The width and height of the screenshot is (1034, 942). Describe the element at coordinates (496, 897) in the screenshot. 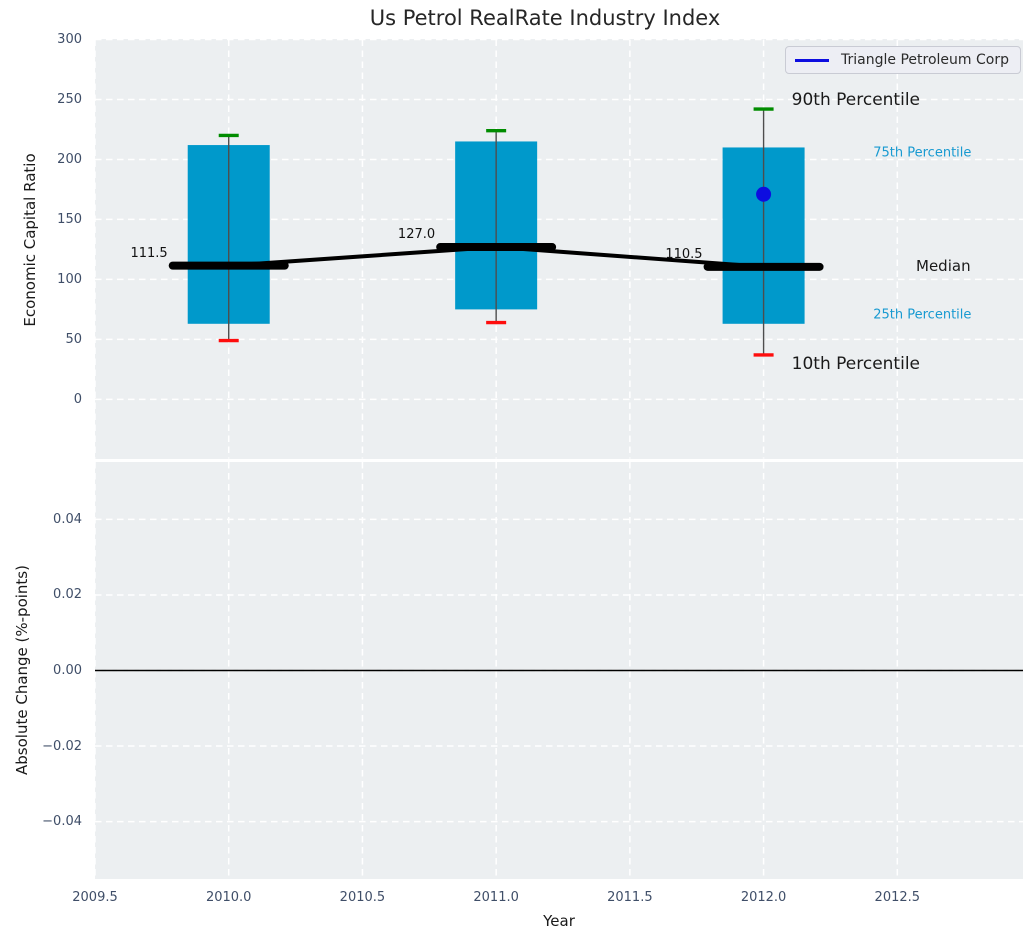

I see `x-tick-label: 2011.0` at that location.